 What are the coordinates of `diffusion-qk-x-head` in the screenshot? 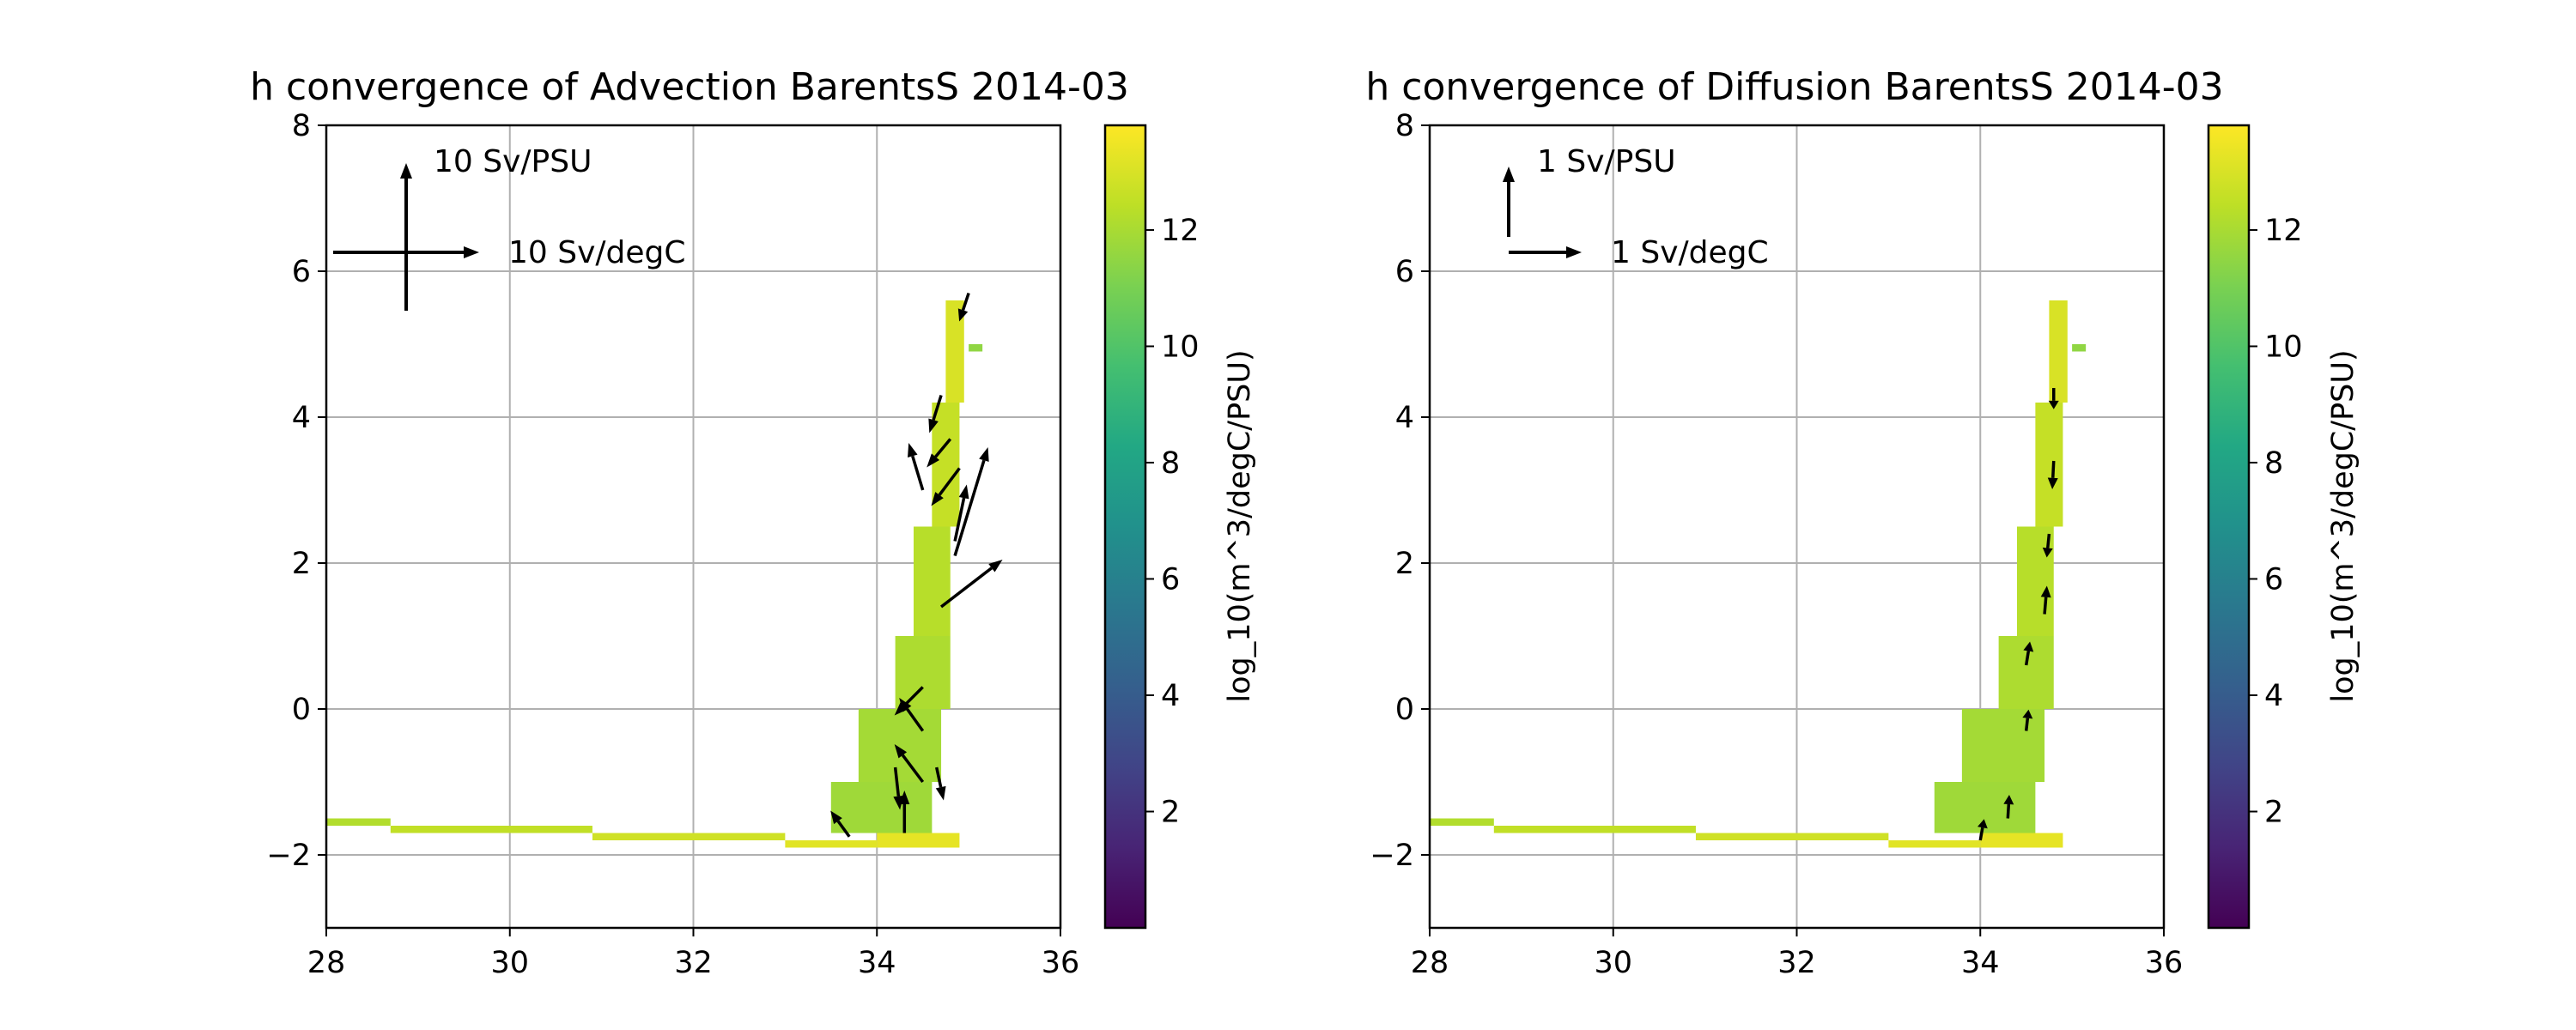 It's located at (1574, 252).